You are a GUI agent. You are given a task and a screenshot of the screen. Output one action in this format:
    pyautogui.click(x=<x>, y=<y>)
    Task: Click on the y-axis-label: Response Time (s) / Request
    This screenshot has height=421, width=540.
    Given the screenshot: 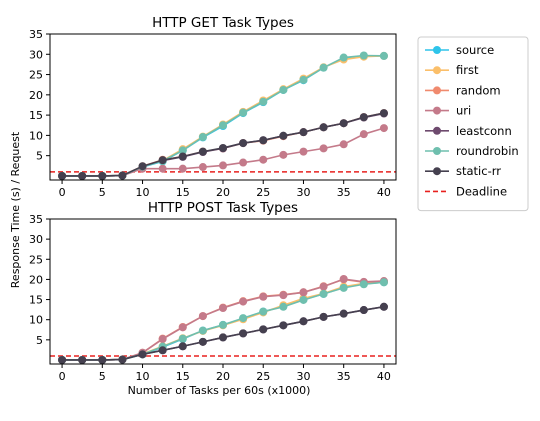 What is the action you would take?
    pyautogui.click(x=15, y=209)
    